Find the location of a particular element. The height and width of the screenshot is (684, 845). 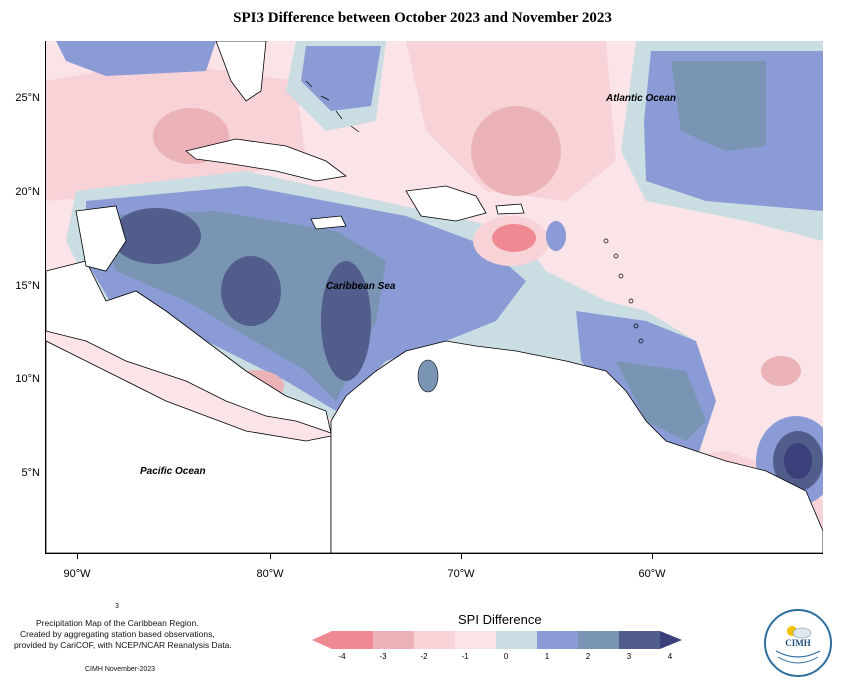

logo-text: CIMH is located at coordinates (798, 643).